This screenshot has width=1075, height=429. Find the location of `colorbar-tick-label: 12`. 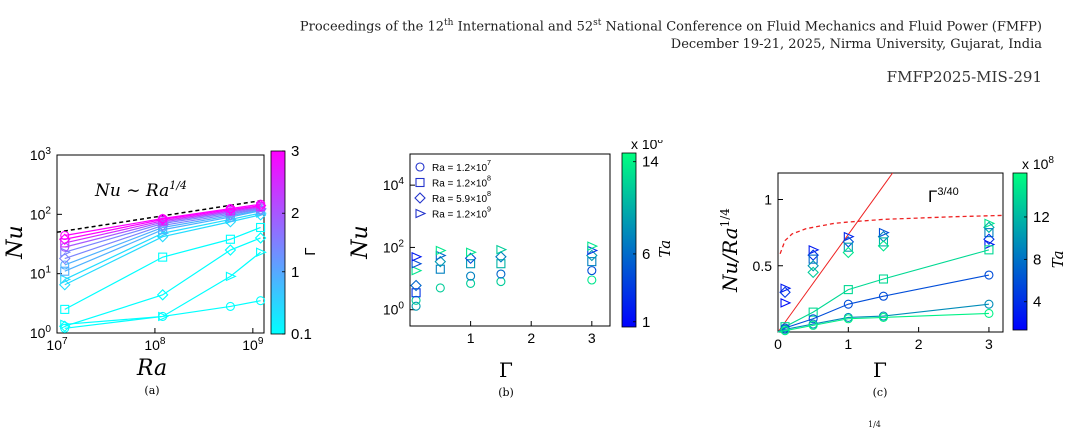

colorbar-tick-label: 12 is located at coordinates (1041, 217).